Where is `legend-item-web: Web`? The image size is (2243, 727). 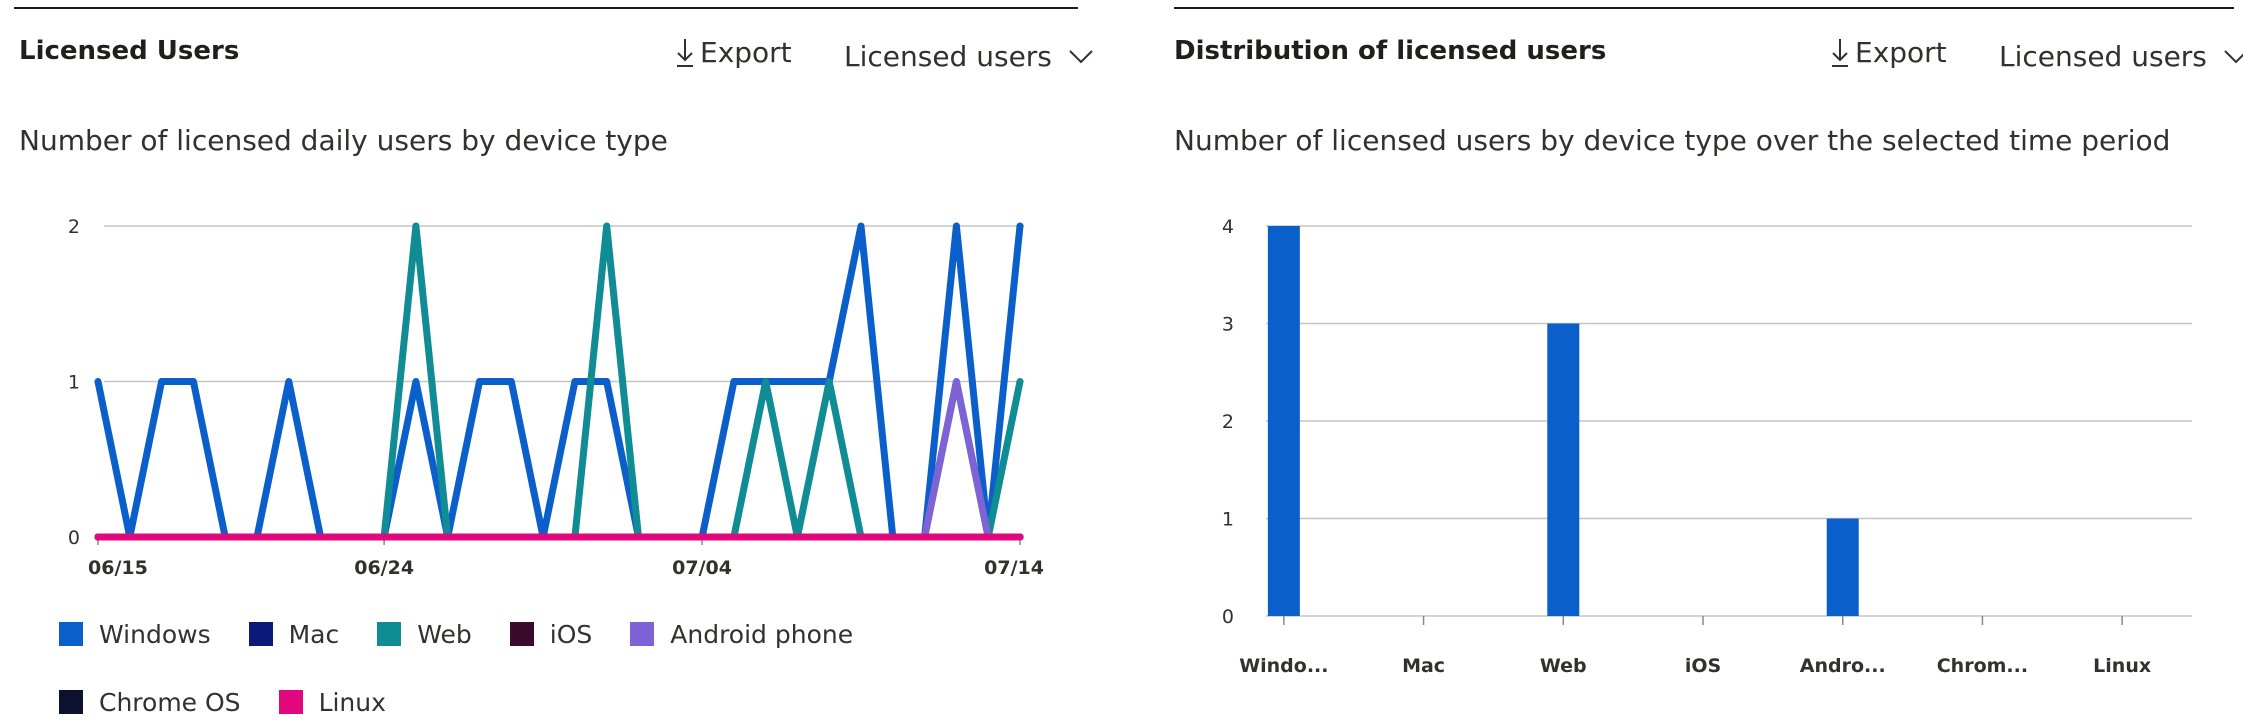
legend-item-web: Web is located at coordinates (424, 634).